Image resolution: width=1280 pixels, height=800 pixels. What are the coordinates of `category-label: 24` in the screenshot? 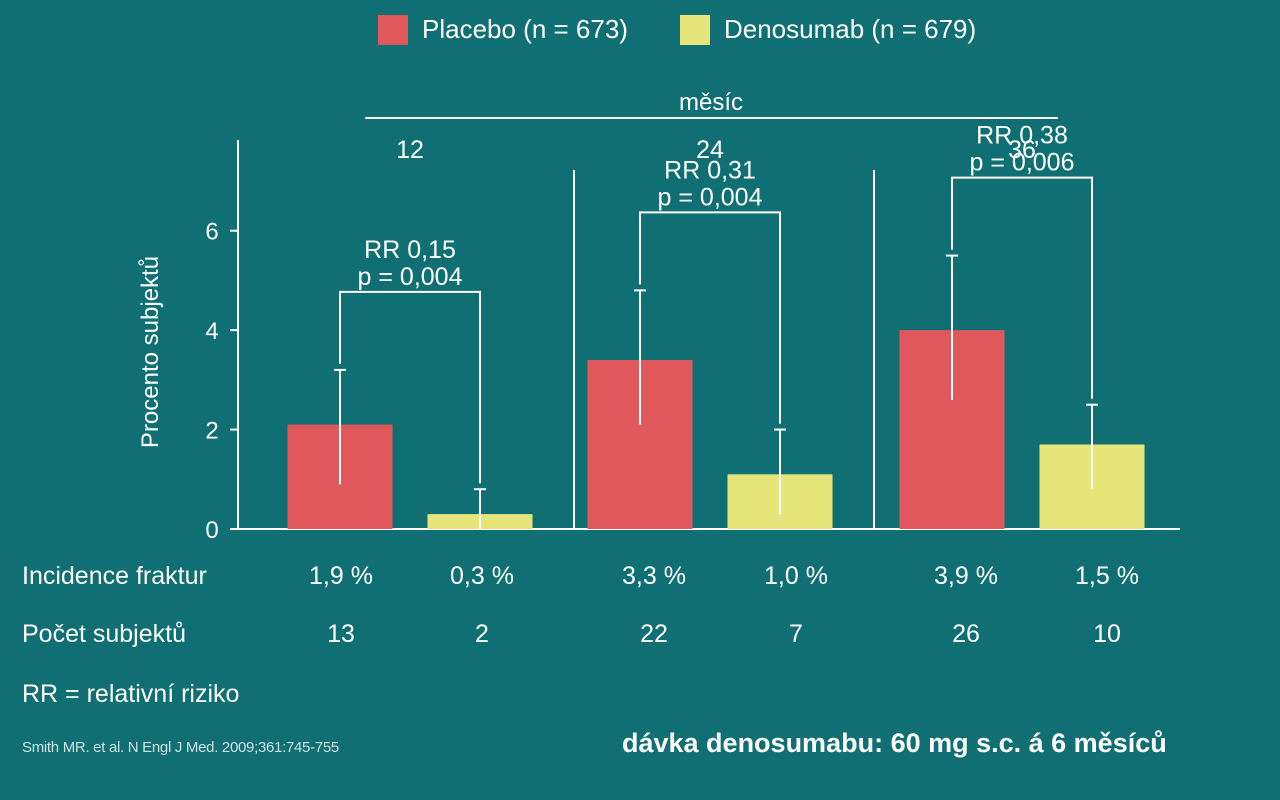 It's located at (710, 150).